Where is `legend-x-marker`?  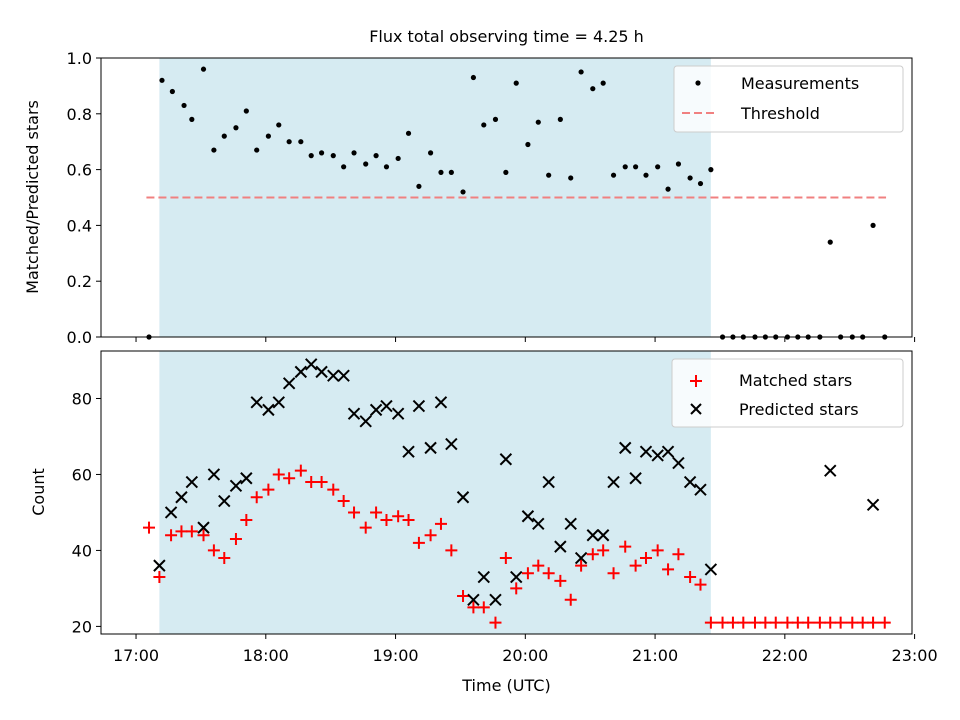 legend-x-marker is located at coordinates (696, 409).